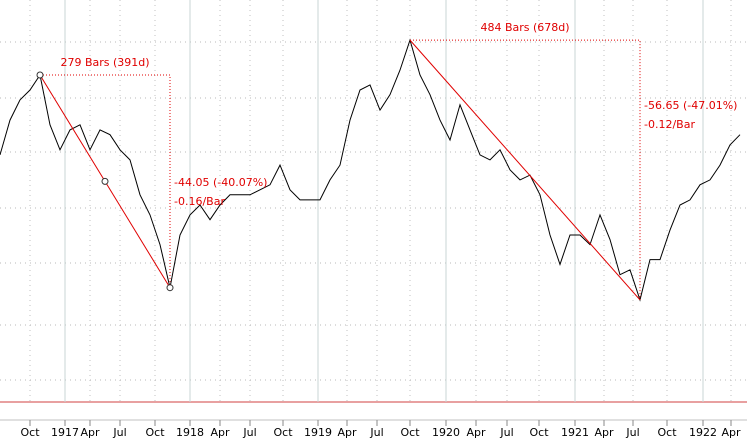  I want to click on trend-change-label: -56.65 (-47.01%), so click(690, 105).